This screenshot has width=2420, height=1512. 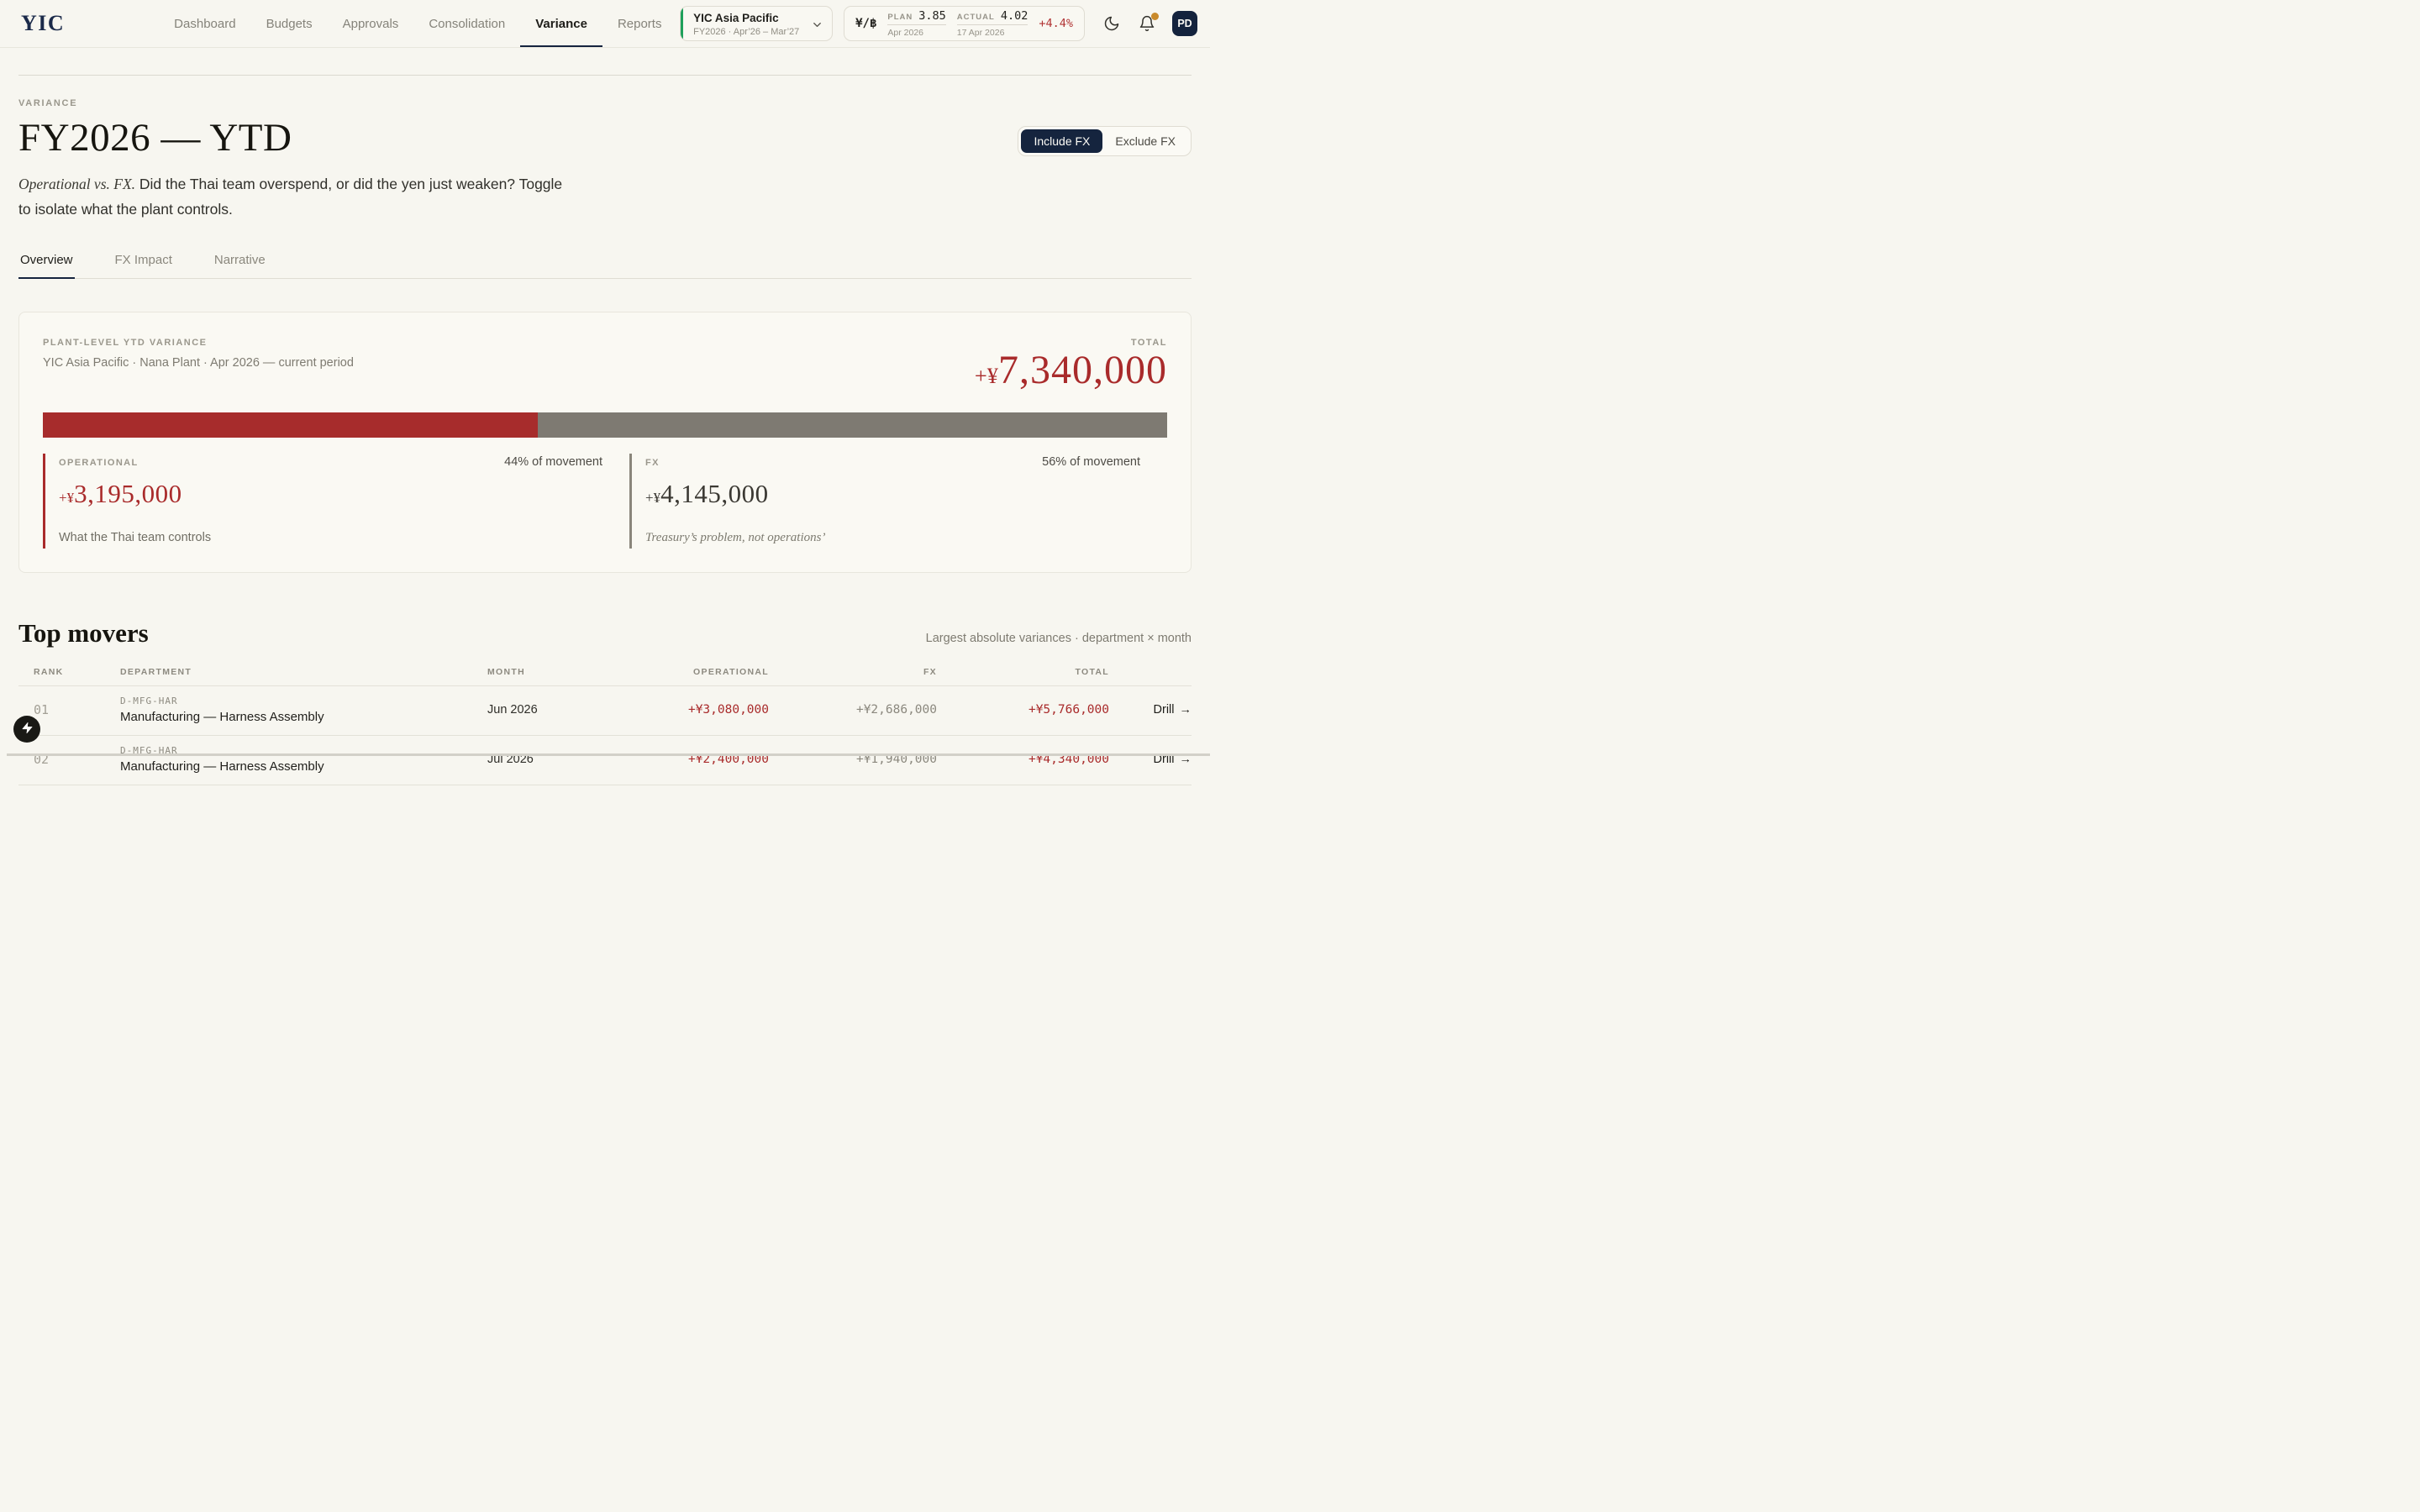 I want to click on plan-label: PLAN, so click(x=900, y=17).